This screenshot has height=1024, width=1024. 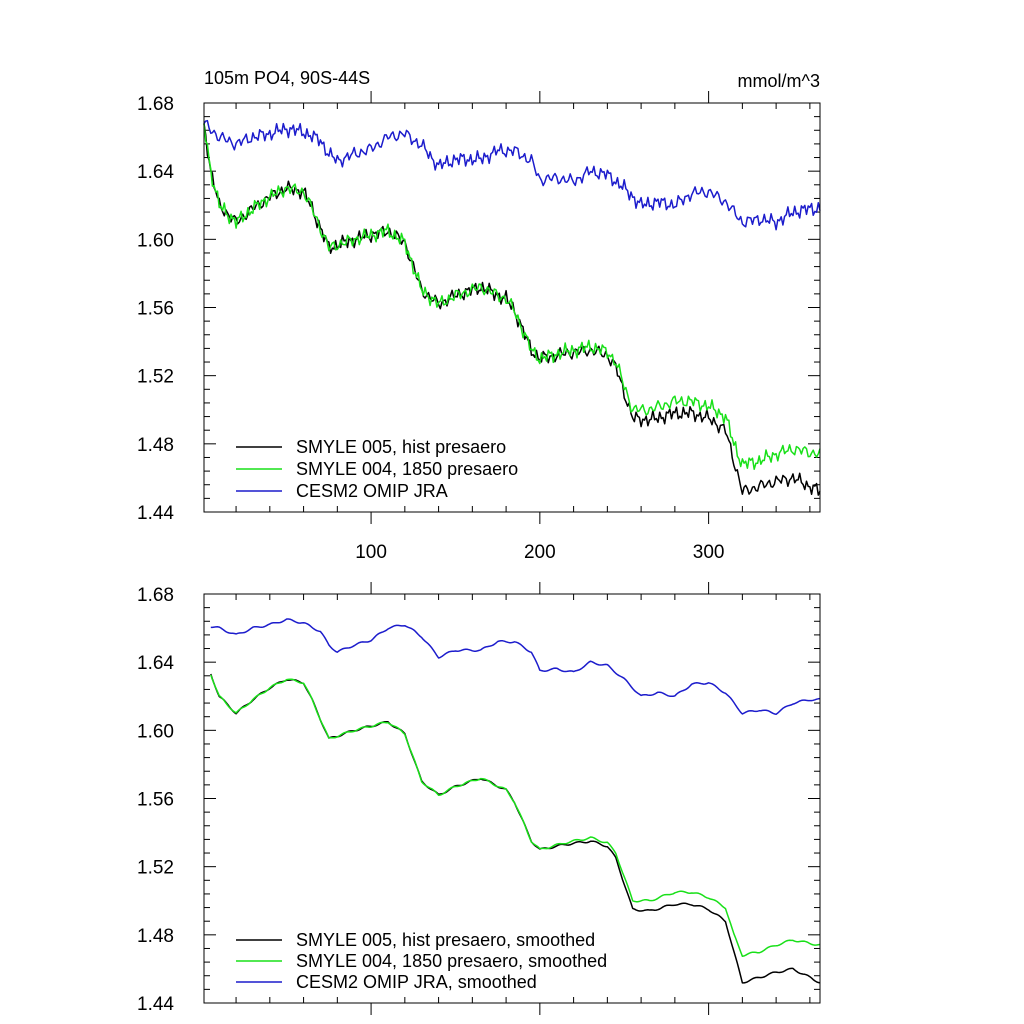 I want to click on legend-label-cesm2: CESM2 OMIP JRA, so click(x=372, y=491).